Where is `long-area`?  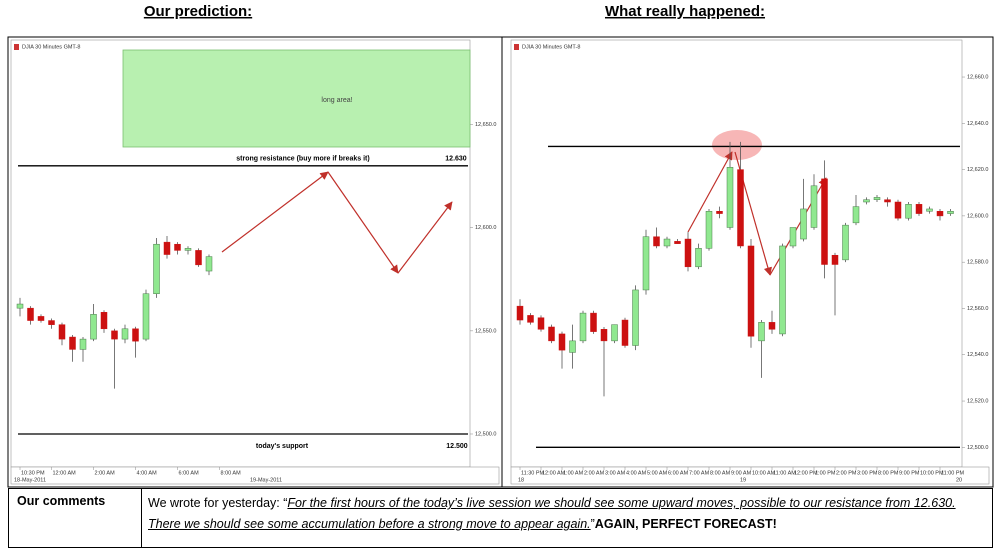
long-area is located at coordinates (296, 98).